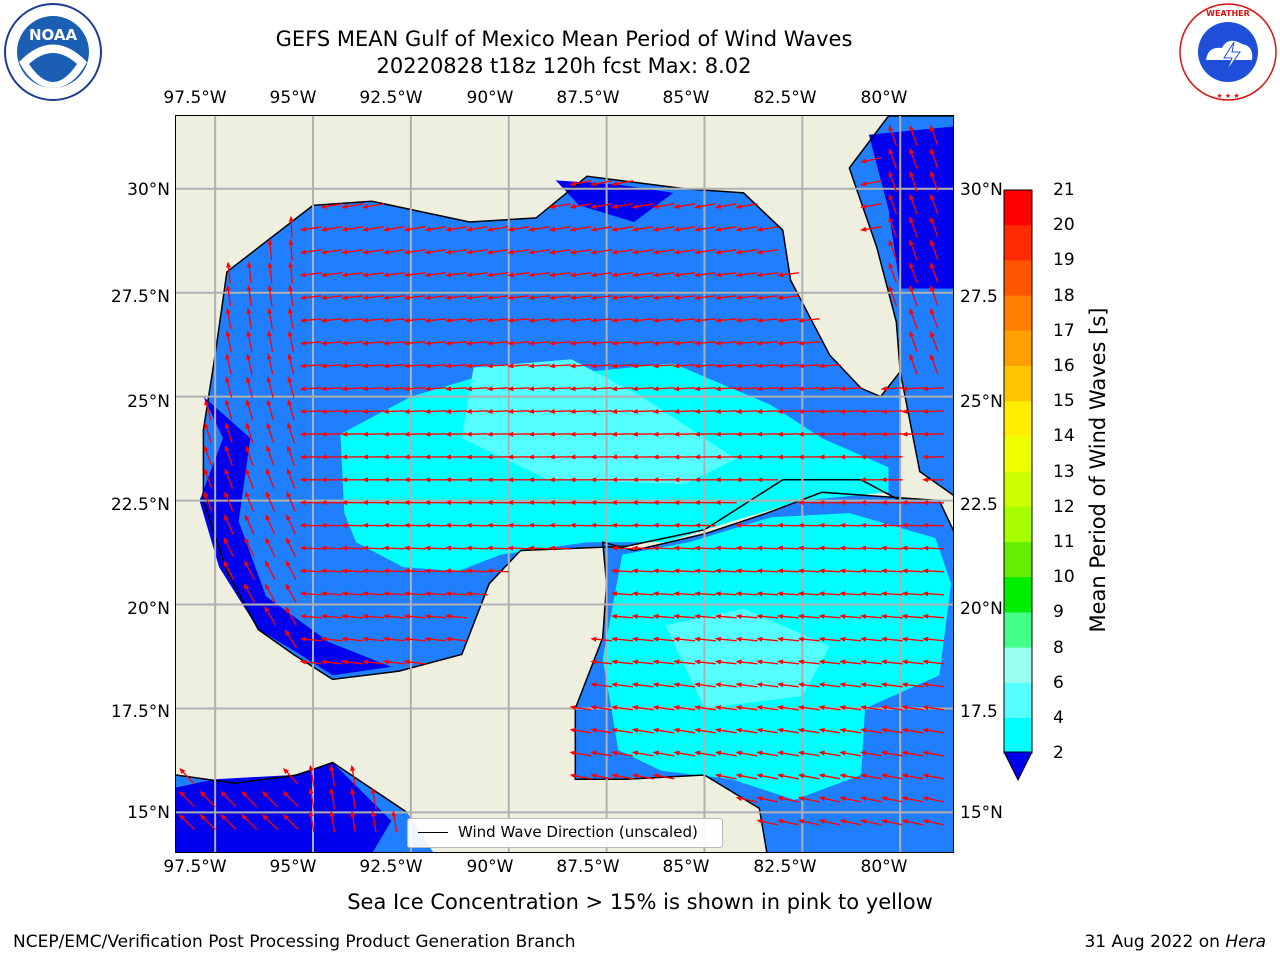  Describe the element at coordinates (195, 867) in the screenshot. I see `lon-tick-label: 97.5°W` at that location.